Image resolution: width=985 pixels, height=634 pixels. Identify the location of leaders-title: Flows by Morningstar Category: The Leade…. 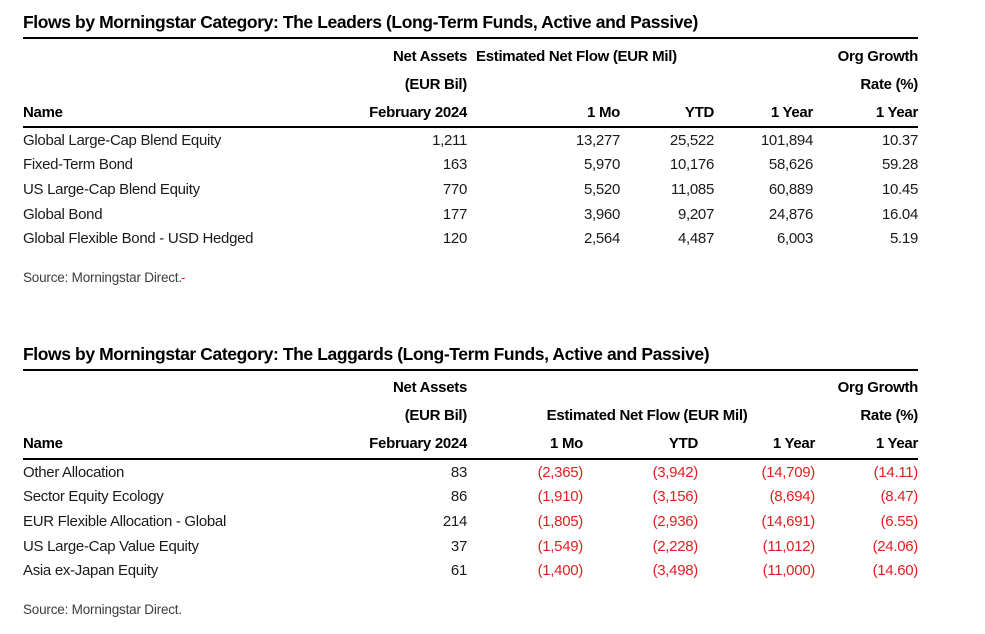
(470, 19).